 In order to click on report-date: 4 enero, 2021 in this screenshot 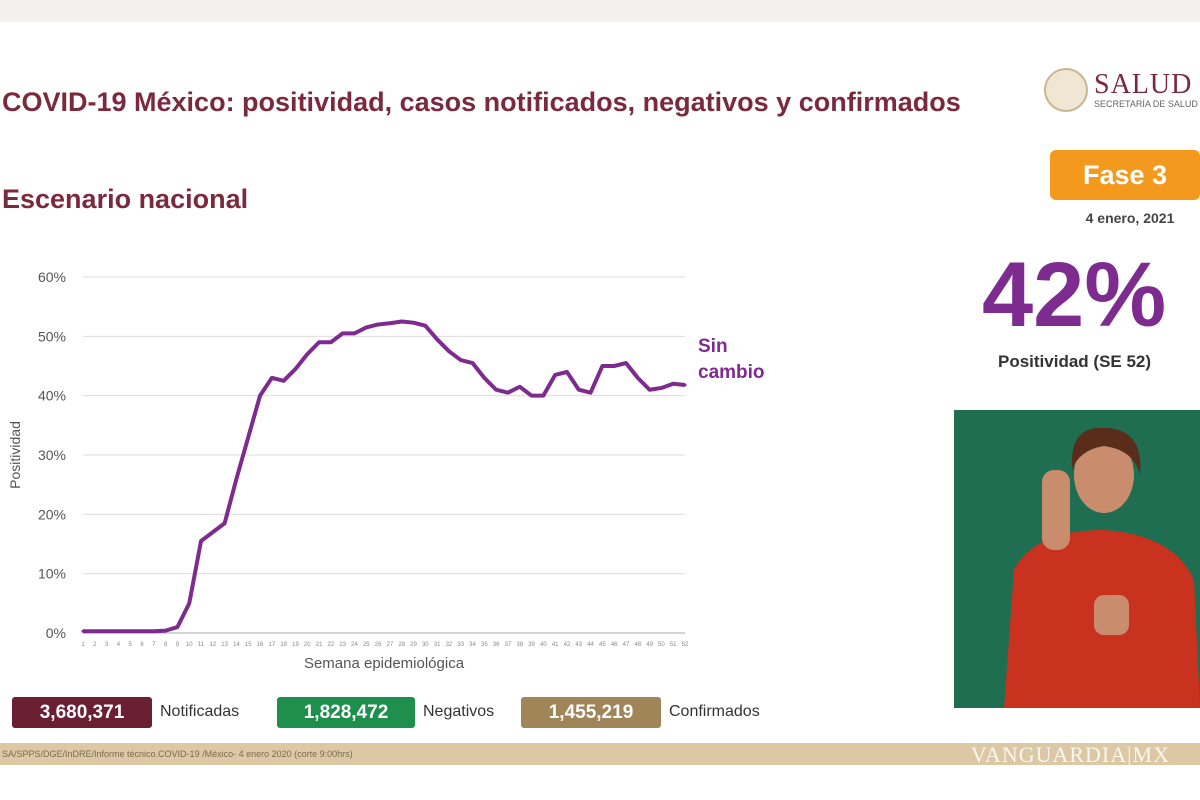, I will do `click(1130, 218)`.